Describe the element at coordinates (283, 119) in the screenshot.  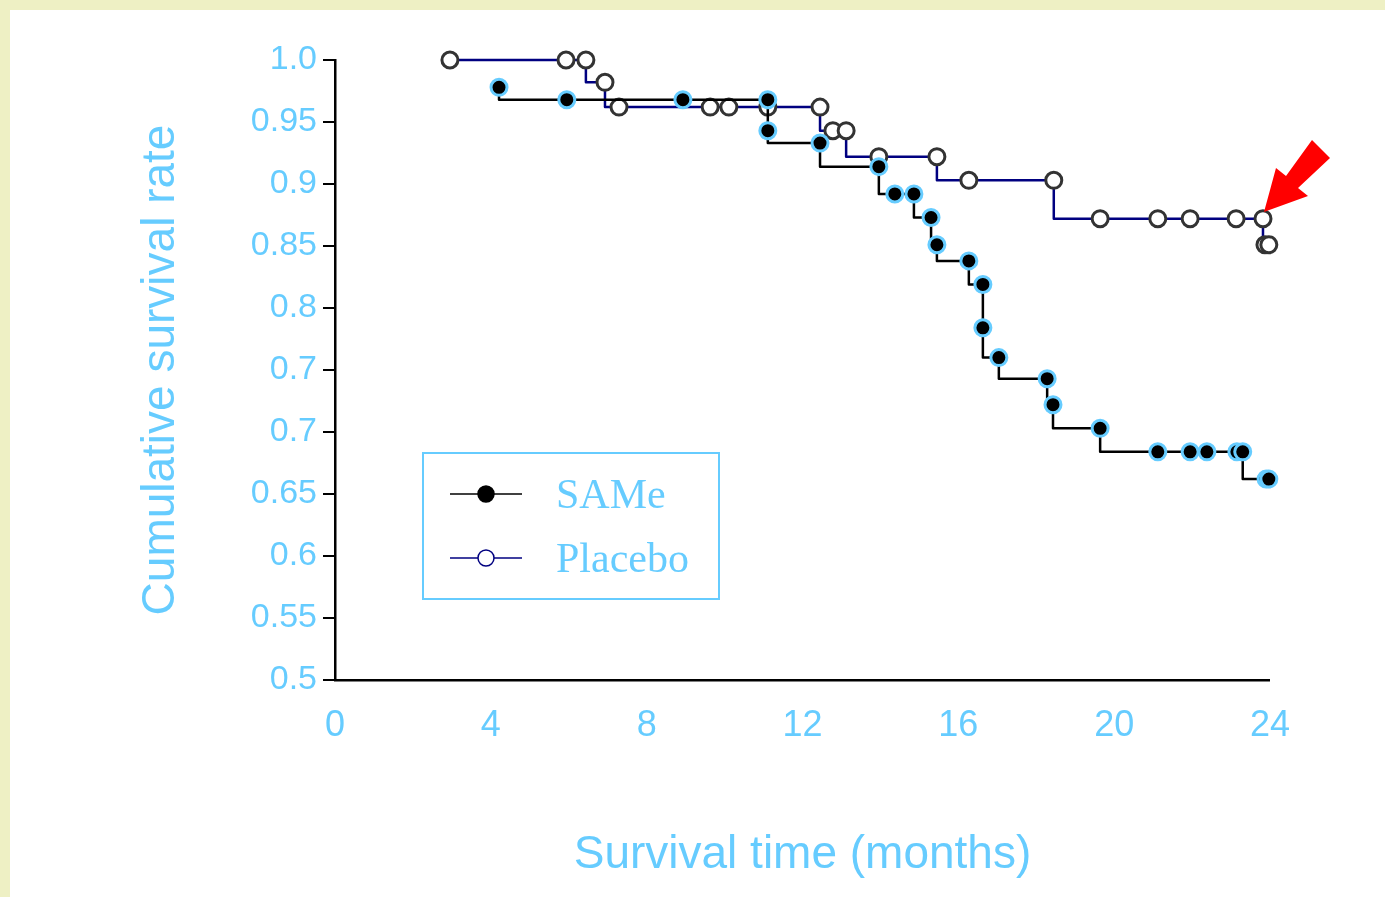
I see `y-tick-label: 0.95` at that location.